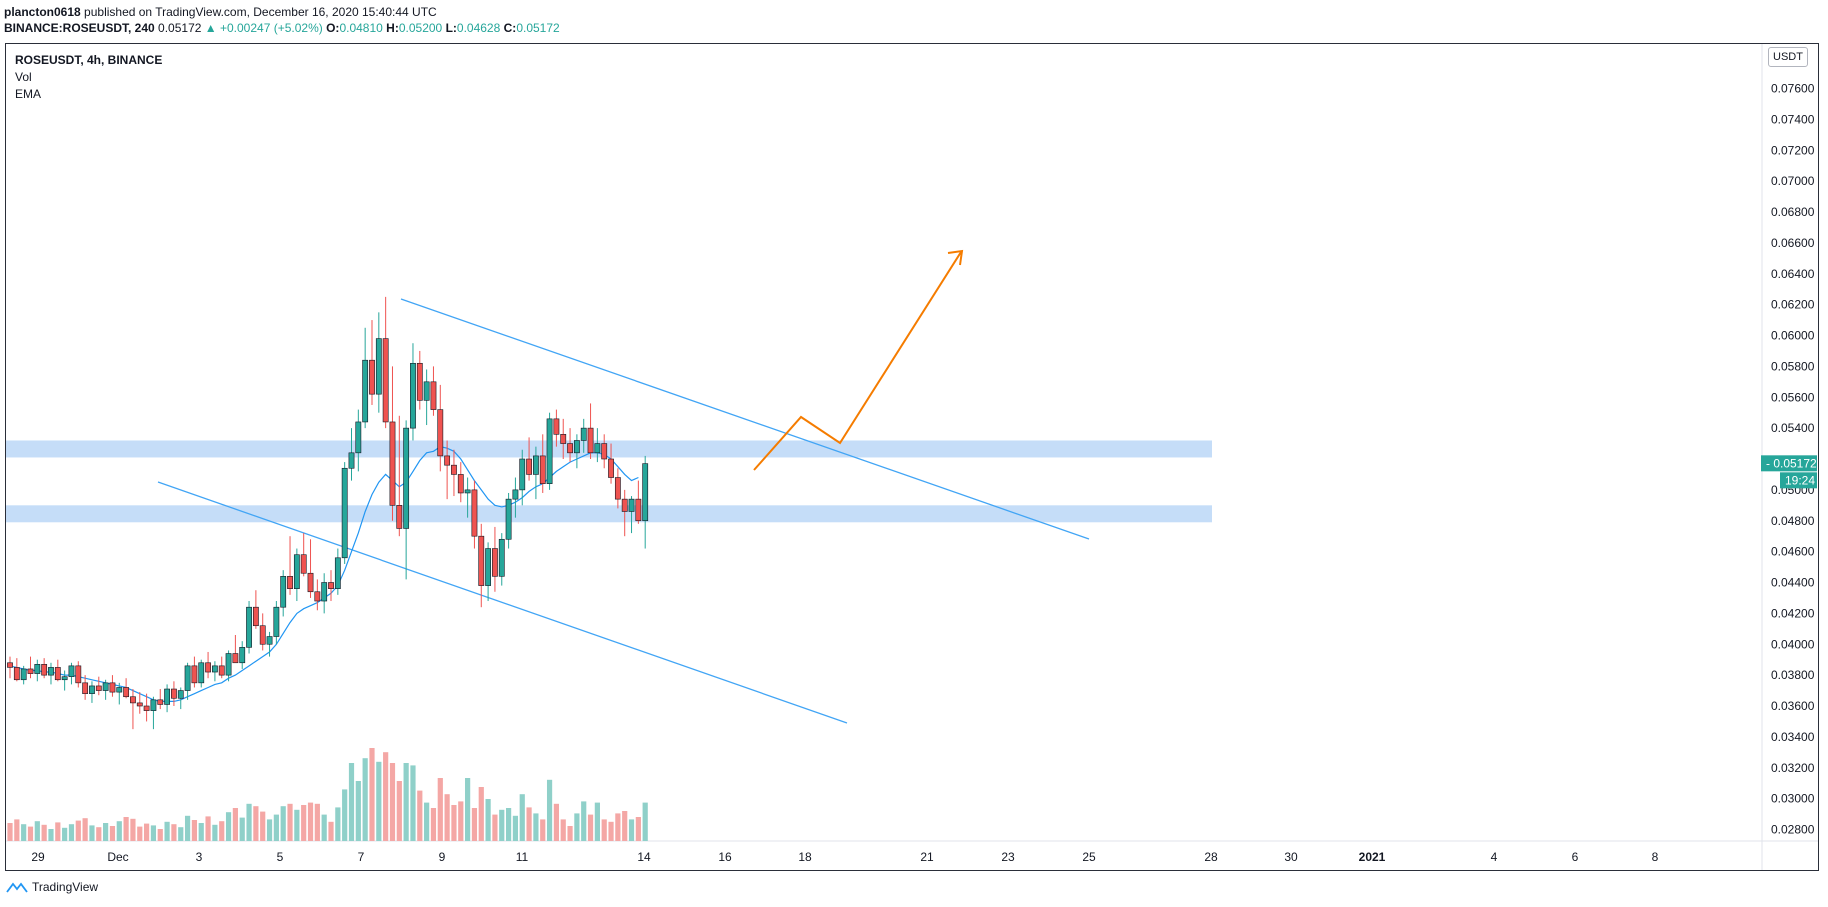 The width and height of the screenshot is (1828, 907). What do you see at coordinates (28, 94) in the screenshot?
I see `legend-indicator-ema: EMA` at bounding box center [28, 94].